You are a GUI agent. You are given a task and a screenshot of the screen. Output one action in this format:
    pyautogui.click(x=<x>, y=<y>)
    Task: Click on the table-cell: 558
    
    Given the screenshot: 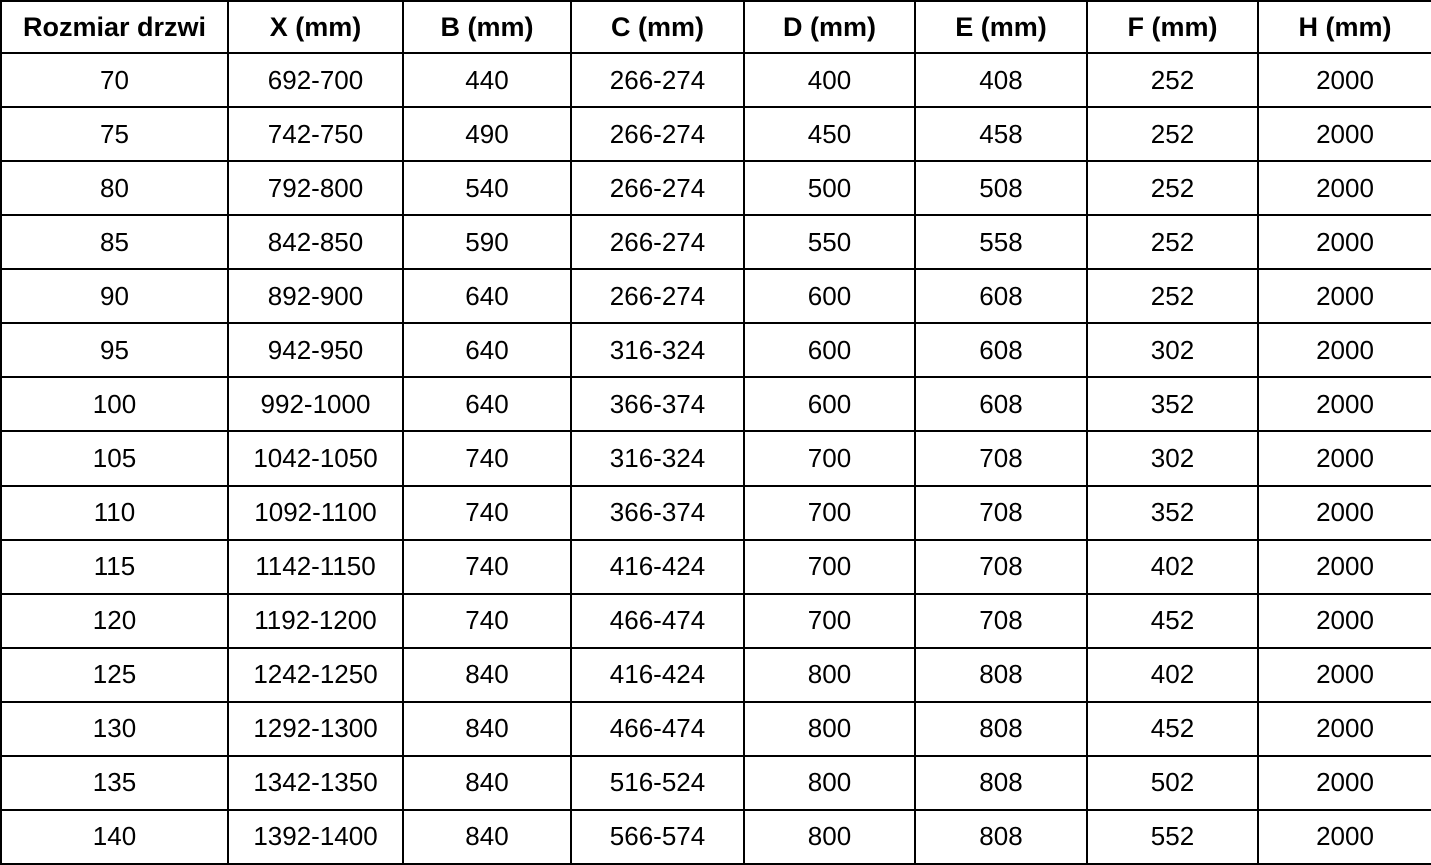 What is the action you would take?
    pyautogui.click(x=1001, y=242)
    